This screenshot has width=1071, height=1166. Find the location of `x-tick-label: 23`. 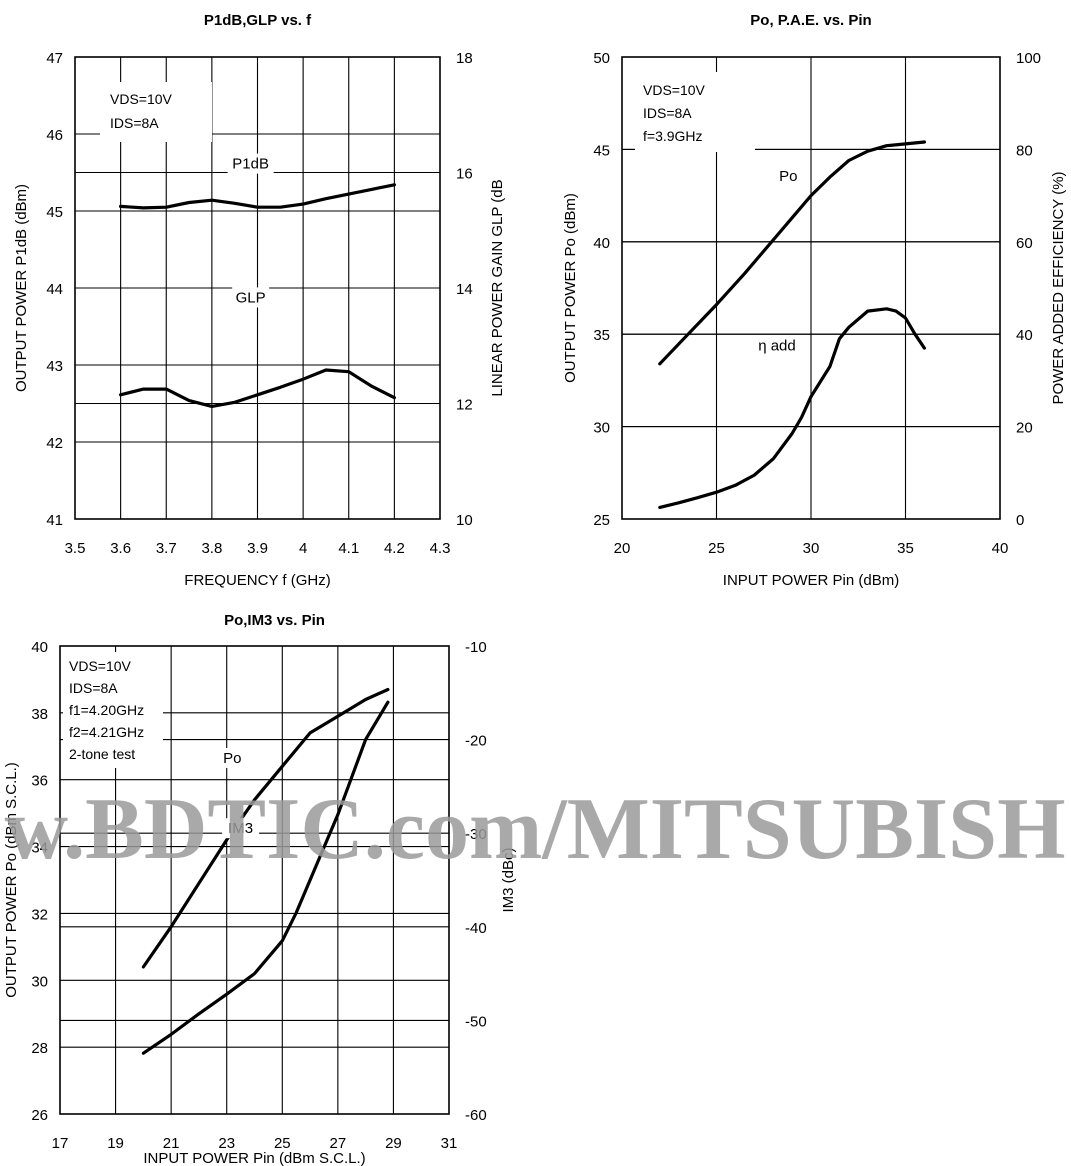

x-tick-label: 23 is located at coordinates (226, 1143).